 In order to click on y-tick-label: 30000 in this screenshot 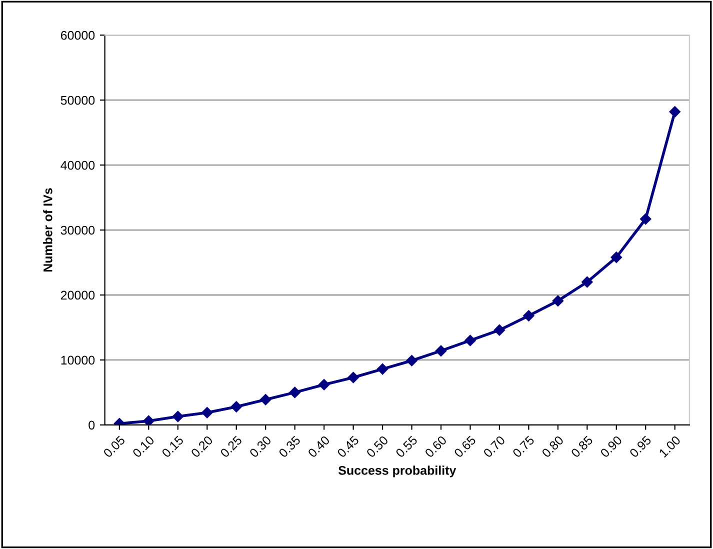, I will do `click(77, 230)`.